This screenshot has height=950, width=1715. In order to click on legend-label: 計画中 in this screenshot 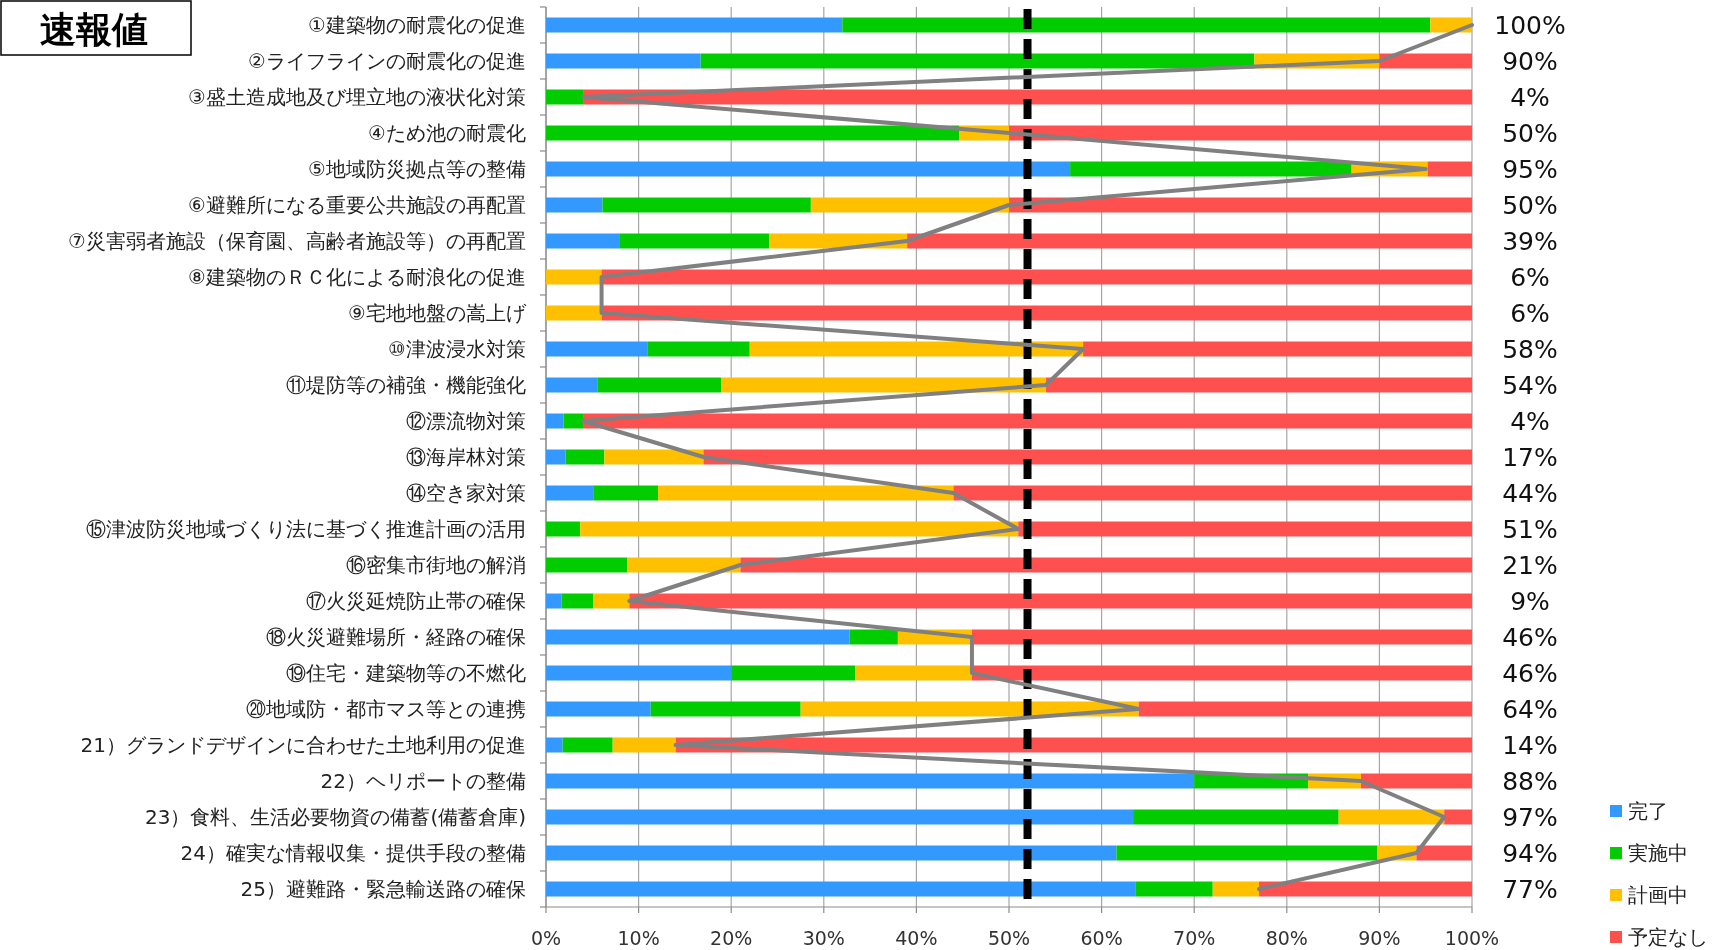, I will do `click(1658, 895)`.